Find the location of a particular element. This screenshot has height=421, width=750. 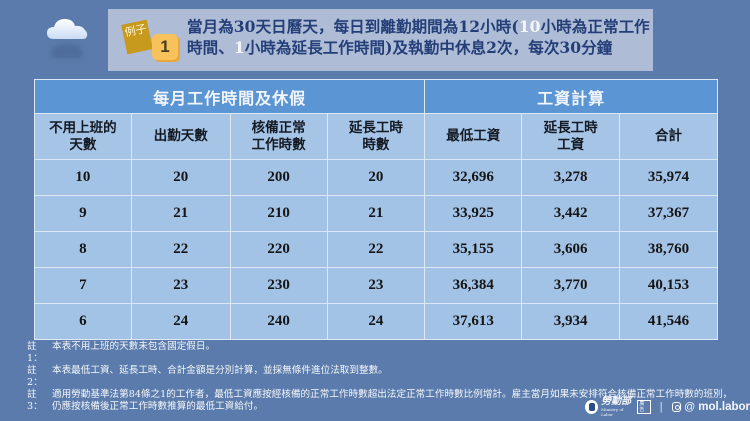

table-cell: 35,155 is located at coordinates (473, 249).